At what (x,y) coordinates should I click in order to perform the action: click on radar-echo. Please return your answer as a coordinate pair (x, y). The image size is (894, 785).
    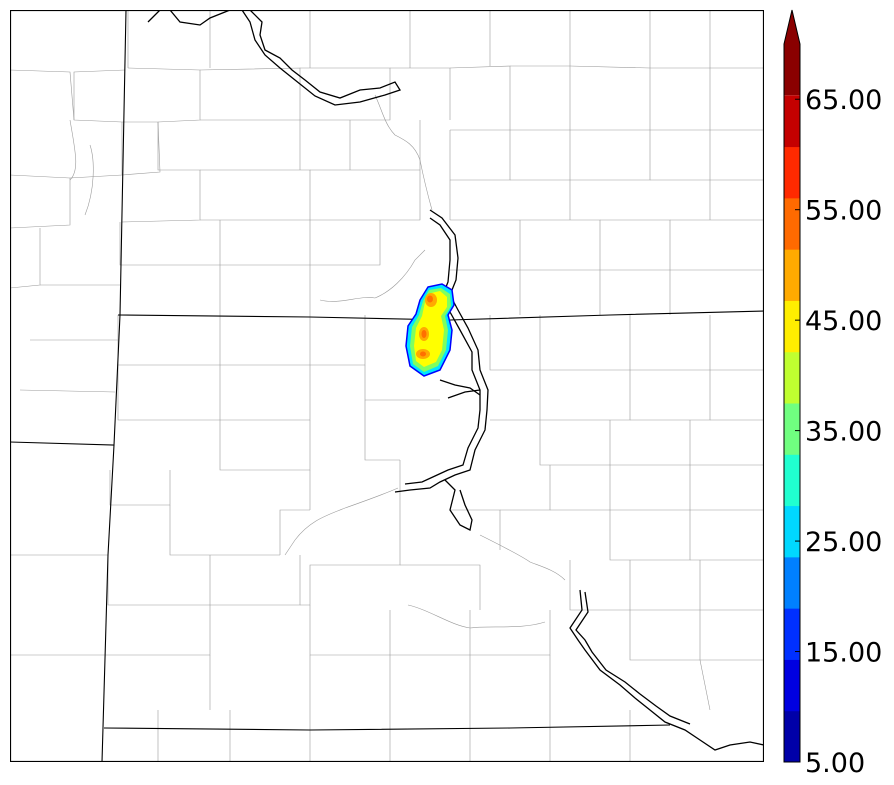
    Looking at the image, I should click on (430, 330).